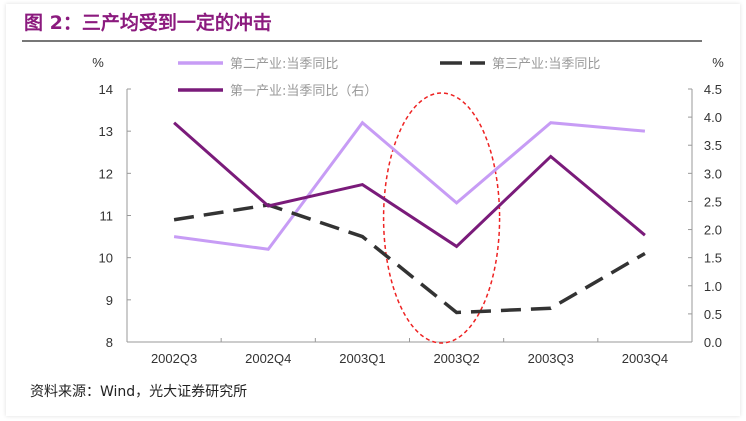 The height and width of the screenshot is (421, 746). Describe the element at coordinates (441, 218) in the screenshot. I see `highlight-ellipse` at that location.